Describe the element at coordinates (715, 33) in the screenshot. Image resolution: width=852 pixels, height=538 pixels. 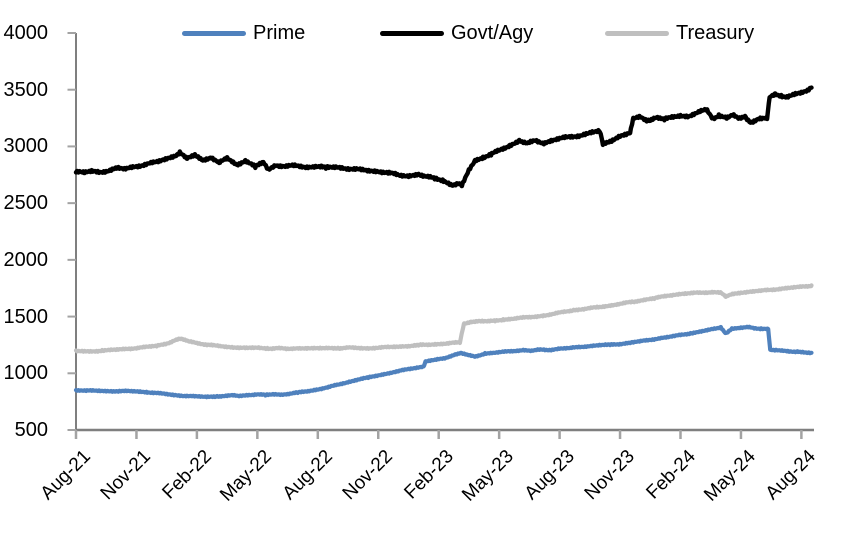
I see `legend-label-treasury: Treasury` at that location.